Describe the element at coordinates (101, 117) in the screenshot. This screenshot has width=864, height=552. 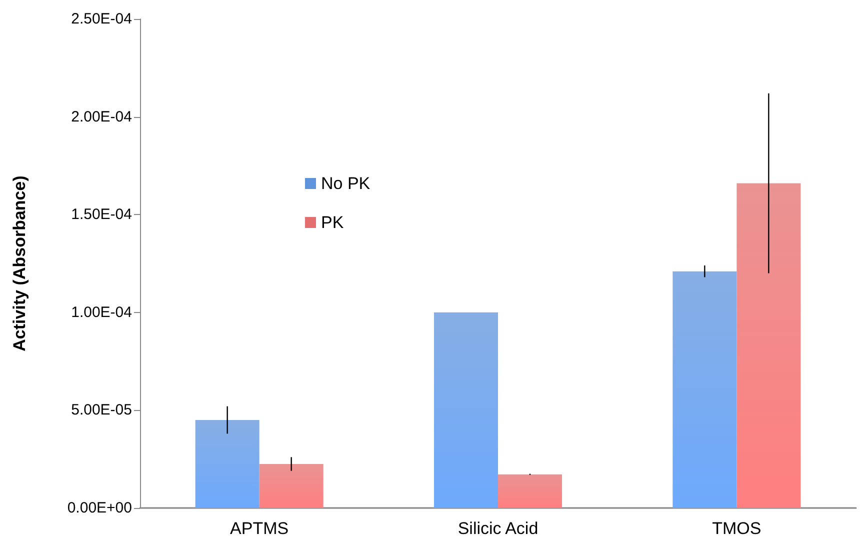
I see `y-tick-label: 2.00E-04` at that location.